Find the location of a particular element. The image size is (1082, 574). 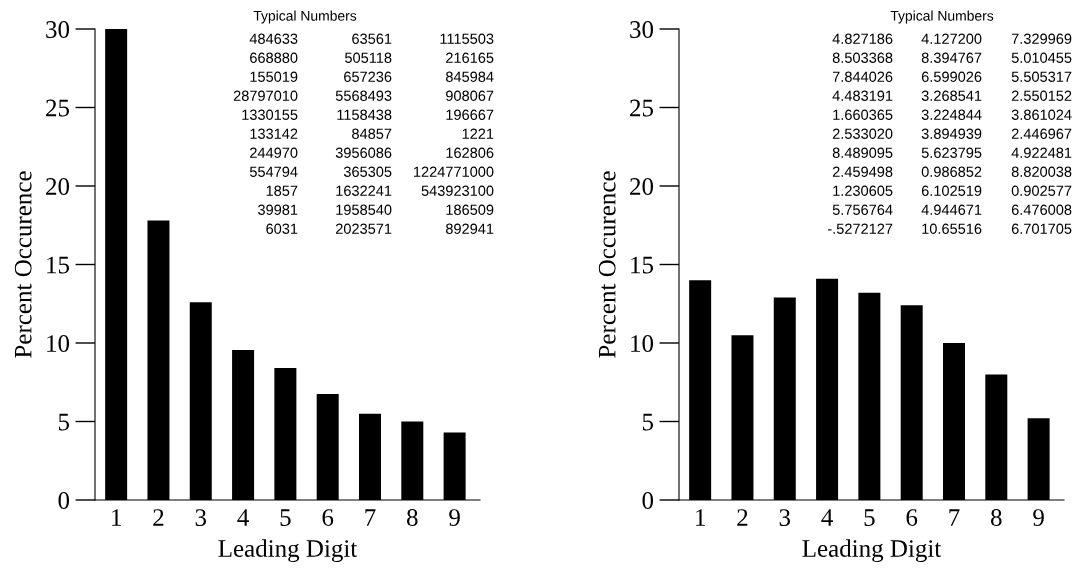

text: -.5272127 10.65516 6.701705 is located at coordinates (949, 228).